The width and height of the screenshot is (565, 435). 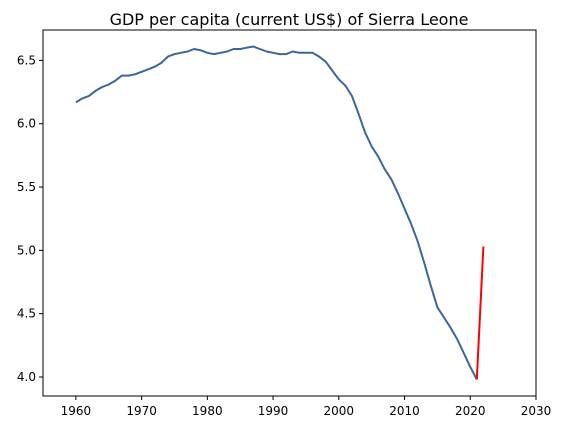 I want to click on y-tick-label: 6.5, so click(x=26, y=60).